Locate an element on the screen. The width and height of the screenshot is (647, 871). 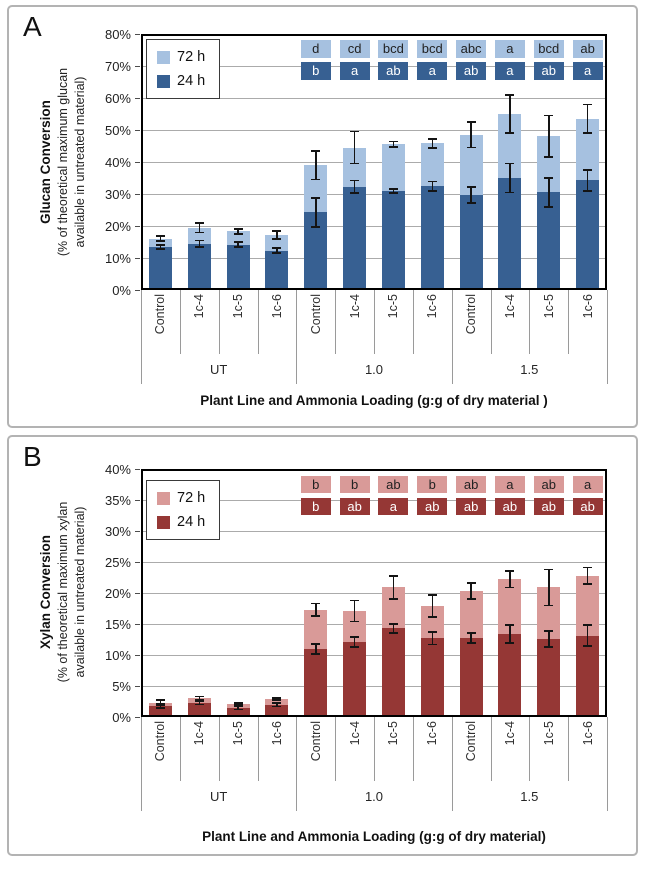
letter-box-72h: ab is located at coordinates (587, 48).